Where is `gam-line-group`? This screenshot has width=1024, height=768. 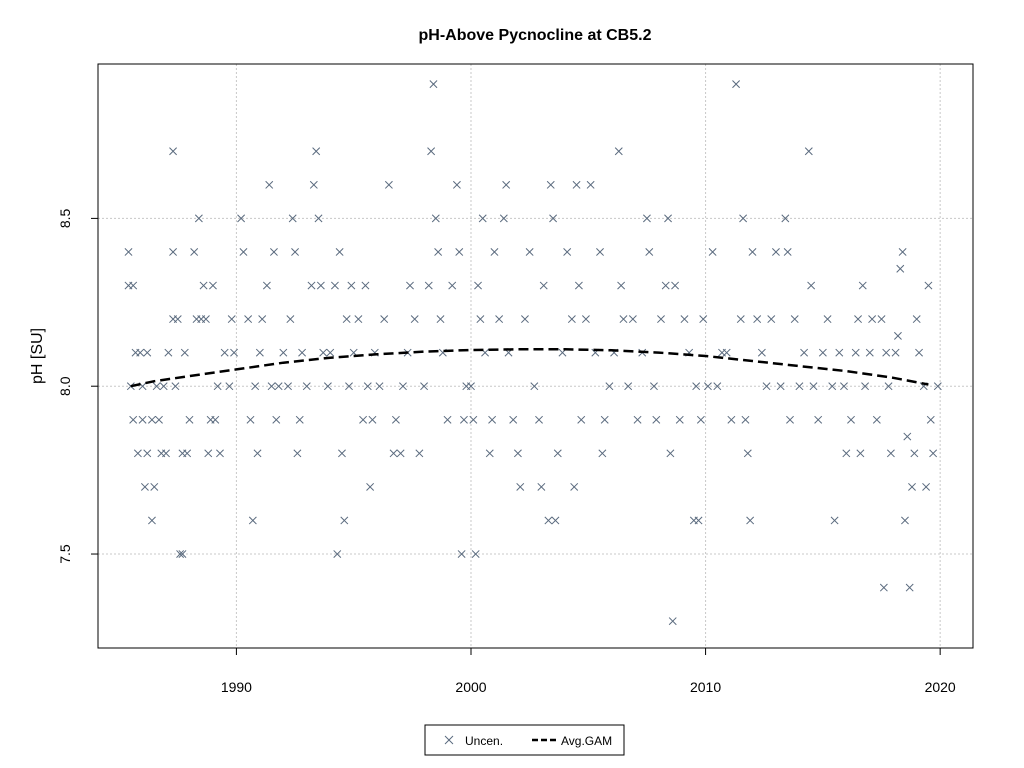 gam-line-group is located at coordinates (529, 368).